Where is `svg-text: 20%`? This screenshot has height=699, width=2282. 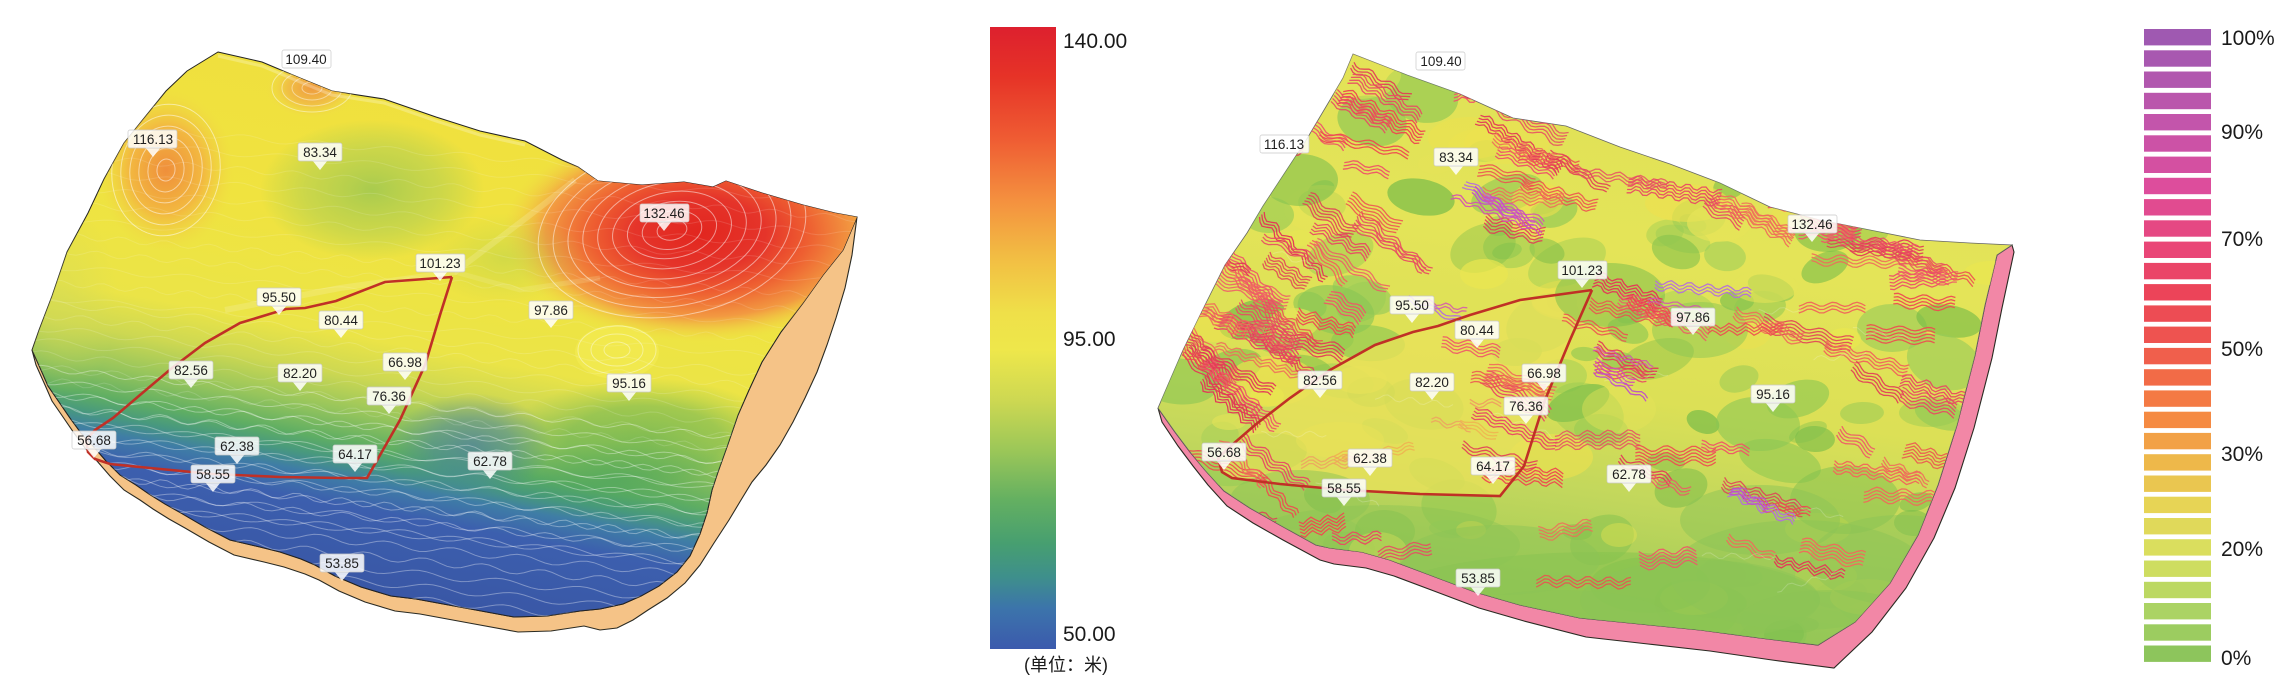
svg-text: 20% is located at coordinates (2242, 549).